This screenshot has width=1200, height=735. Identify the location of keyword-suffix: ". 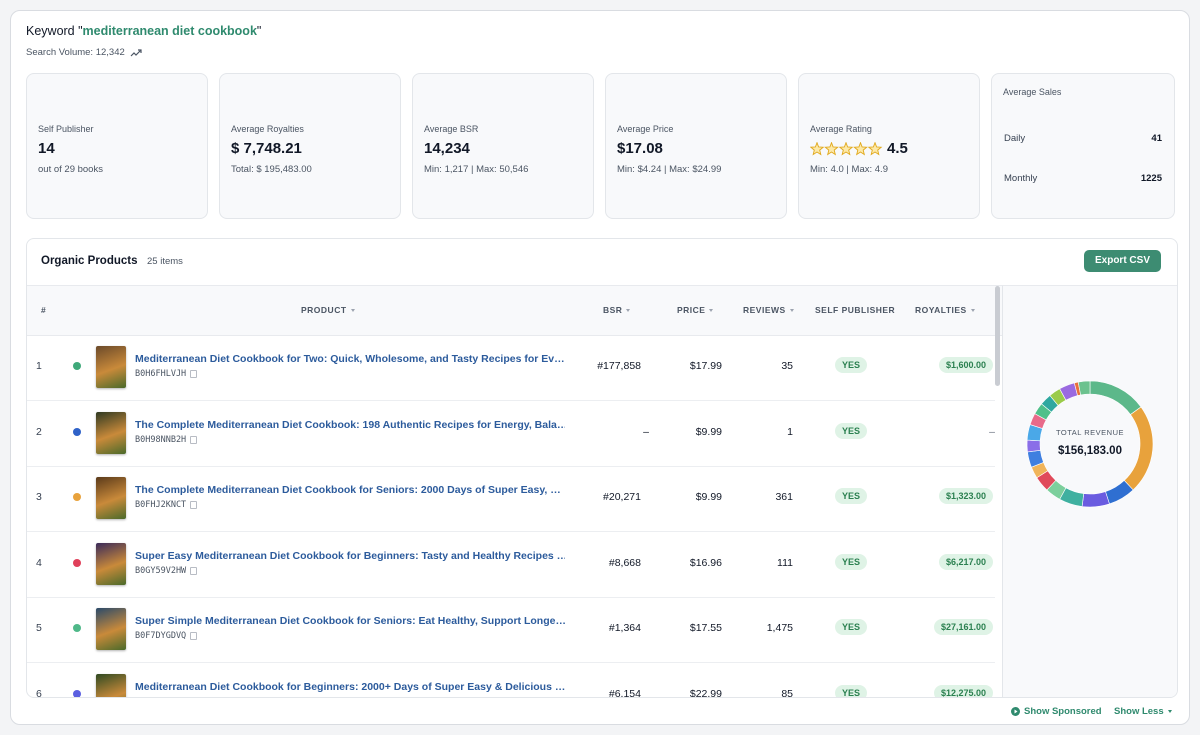
(259, 31).